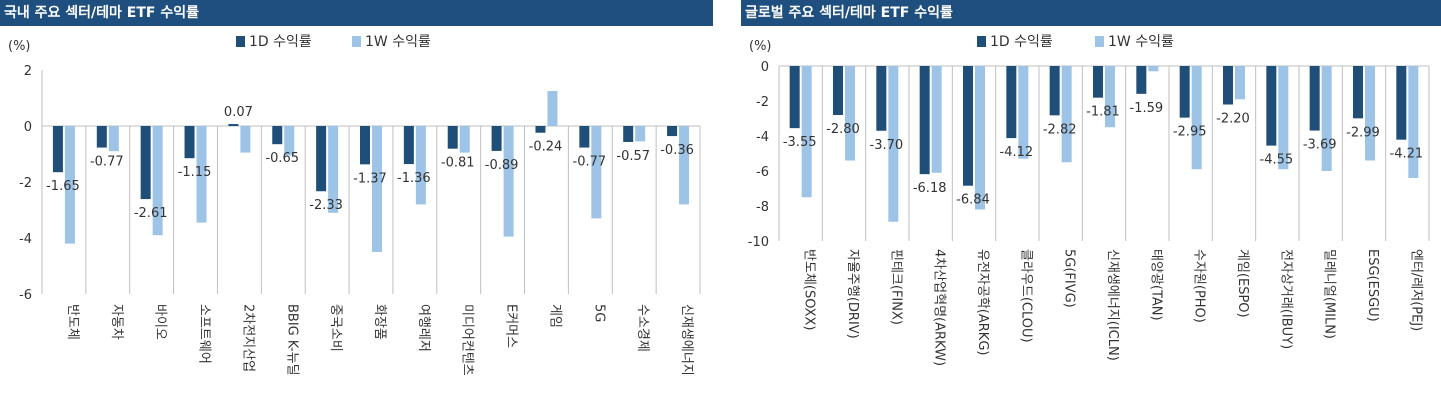 The image size is (1441, 406). I want to click on data-label-1d: -0.81, so click(458, 163).